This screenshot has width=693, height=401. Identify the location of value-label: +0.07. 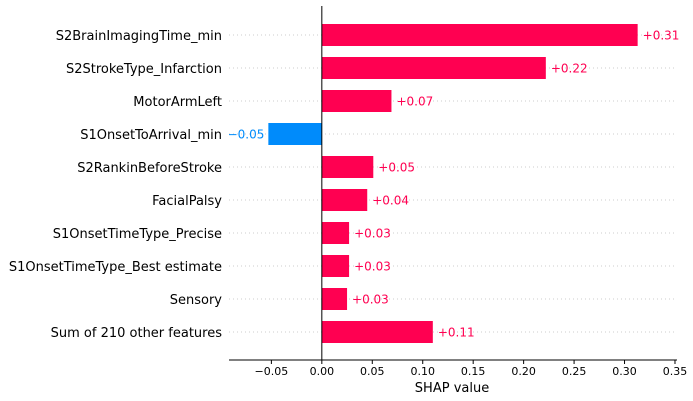
(414, 102).